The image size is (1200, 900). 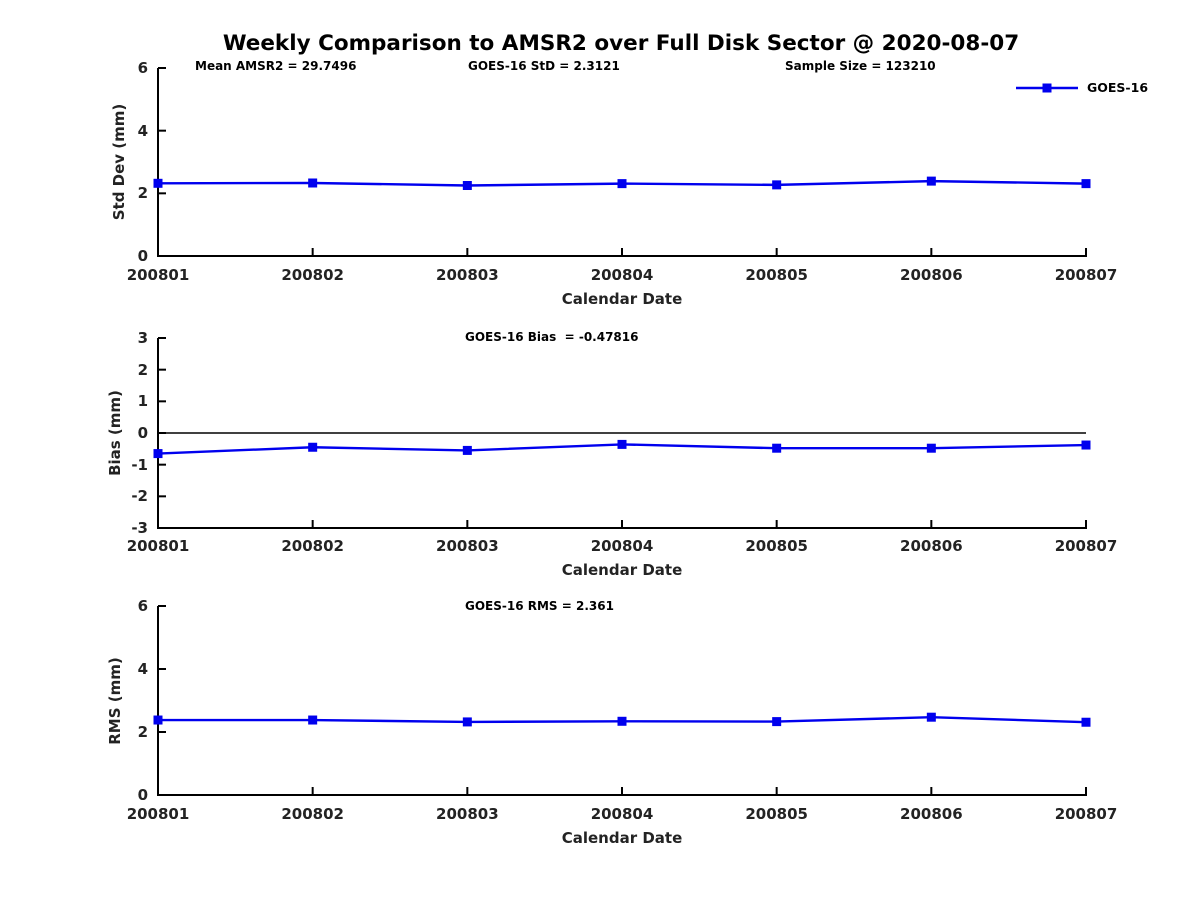 What do you see at coordinates (139, 464) in the screenshot?
I see `y-tick-label: -1` at bounding box center [139, 464].